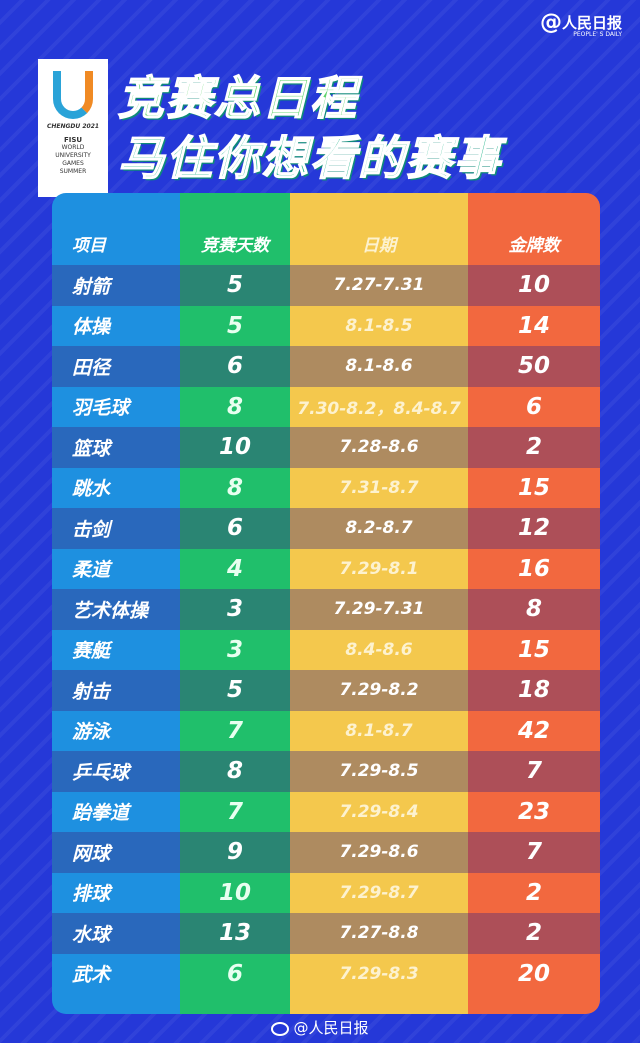  Describe the element at coordinates (110, 610) in the screenshot. I see `cell-sport: 艺术体操` at that location.